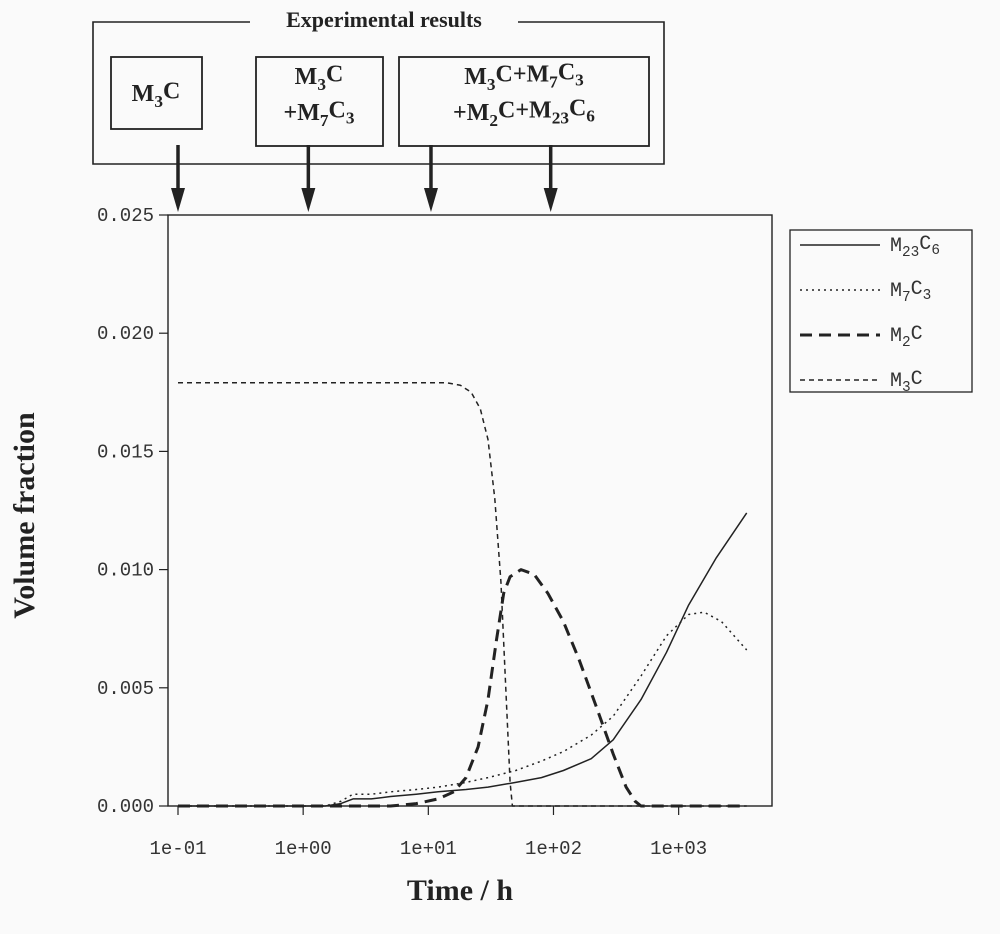 The width and height of the screenshot is (1000, 934). I want to click on legend-label: M23C6, so click(915, 247).